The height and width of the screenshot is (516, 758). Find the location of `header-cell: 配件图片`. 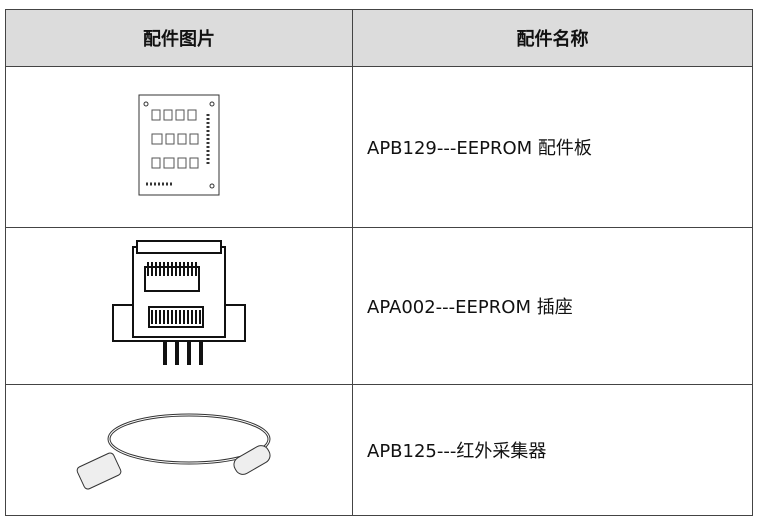

header-cell: 配件图片 is located at coordinates (179, 38).